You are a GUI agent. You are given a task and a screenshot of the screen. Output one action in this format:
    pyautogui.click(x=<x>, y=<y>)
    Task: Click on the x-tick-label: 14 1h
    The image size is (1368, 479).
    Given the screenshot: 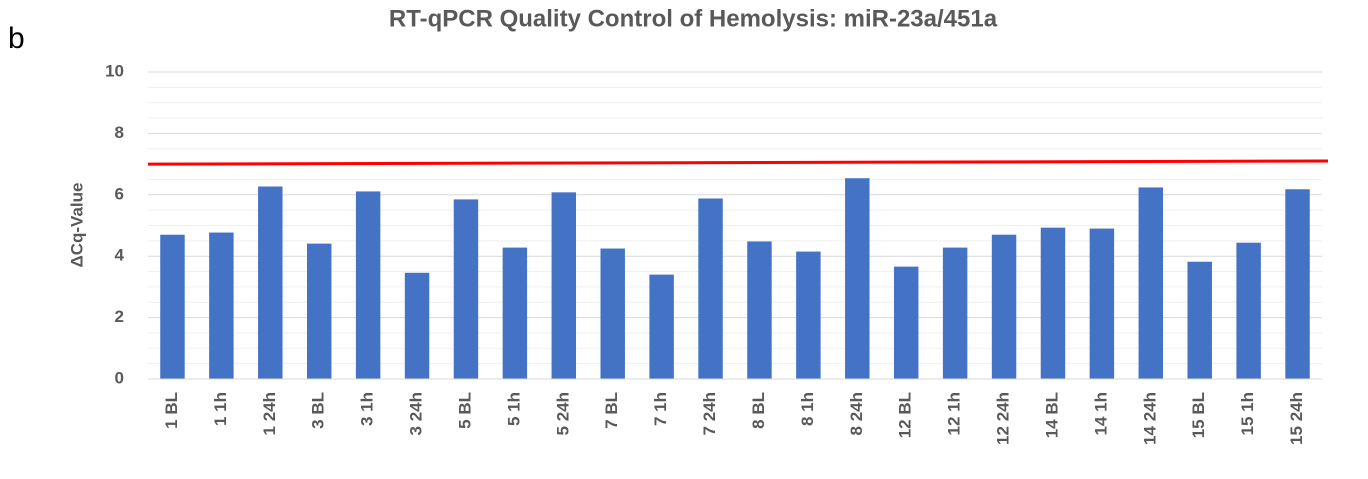 What is the action you would take?
    pyautogui.click(x=1100, y=413)
    